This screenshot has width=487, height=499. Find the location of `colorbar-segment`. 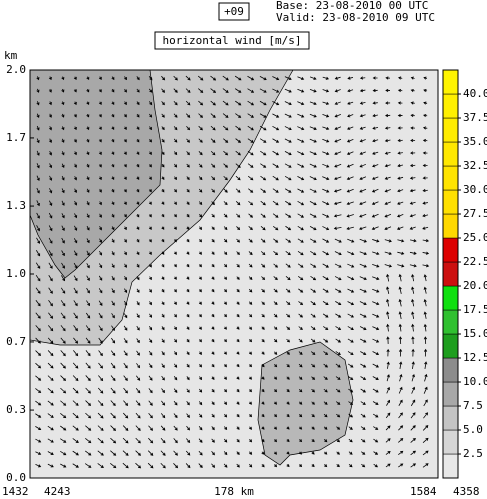

colorbar-segment is located at coordinates (450, 226).